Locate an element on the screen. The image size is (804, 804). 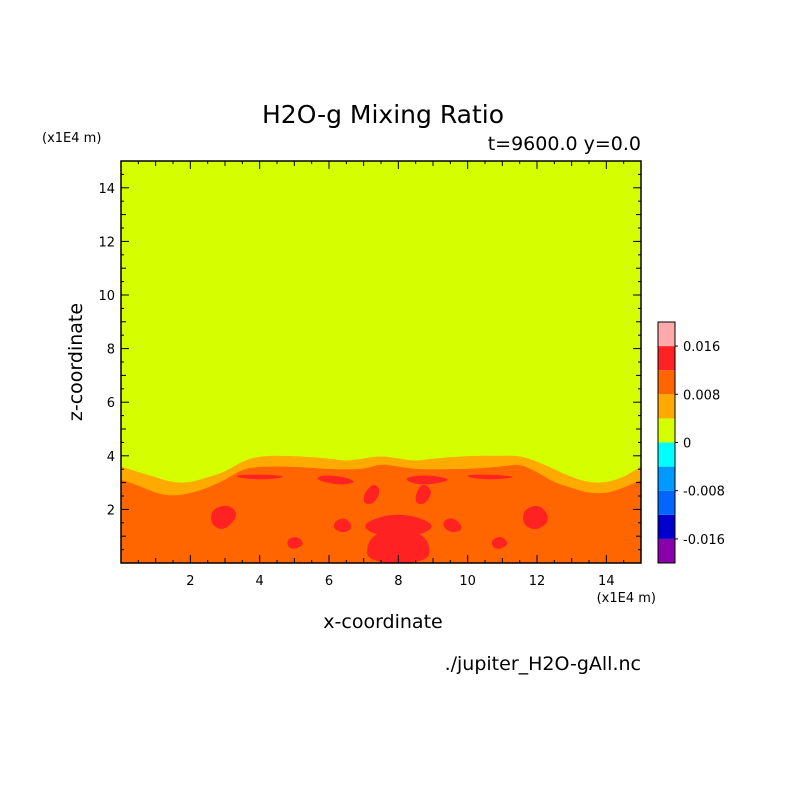
colorbar-tick-label: -0.008 is located at coordinates (704, 492).